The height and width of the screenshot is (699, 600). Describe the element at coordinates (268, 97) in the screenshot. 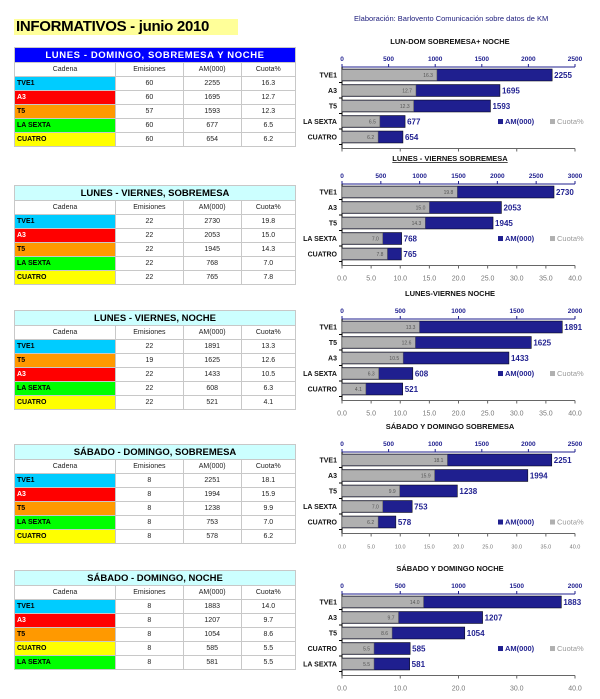

I see `cuota-cell: 12.7` at that location.